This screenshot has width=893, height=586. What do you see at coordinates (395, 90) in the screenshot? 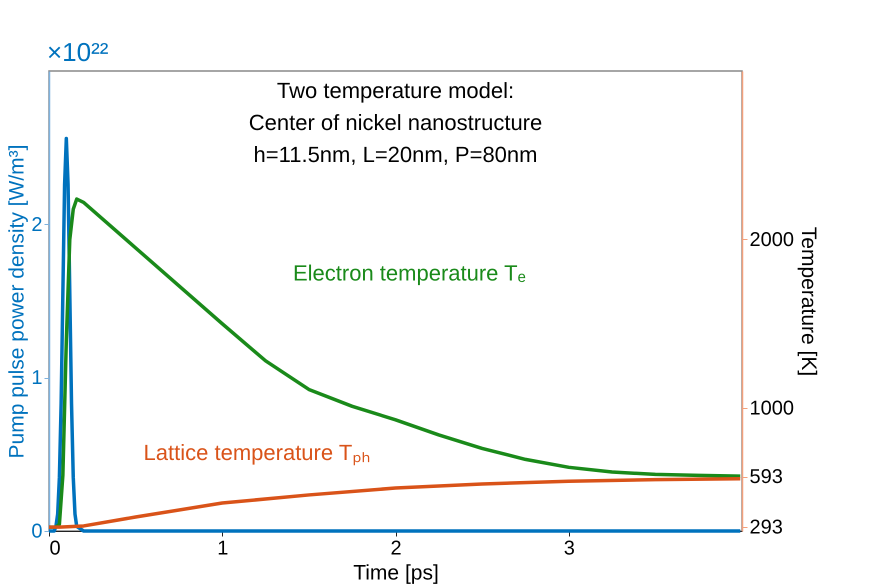
I see `annotation: Two temperature model:` at bounding box center [395, 90].